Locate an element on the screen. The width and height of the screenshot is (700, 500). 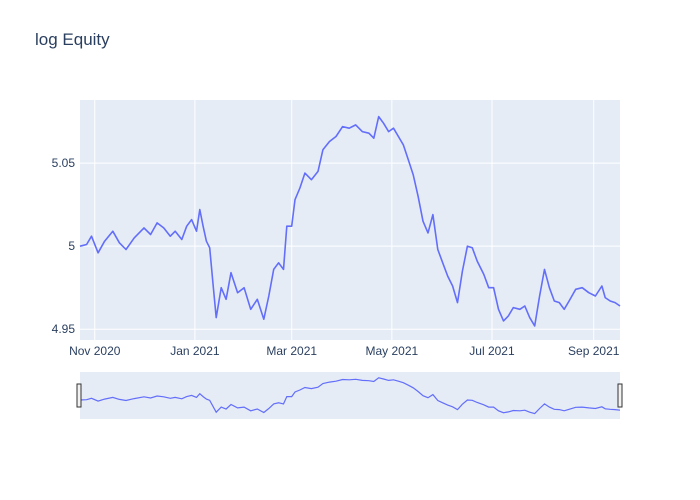
x-tick-label: Mar 2021 is located at coordinates (291, 351).